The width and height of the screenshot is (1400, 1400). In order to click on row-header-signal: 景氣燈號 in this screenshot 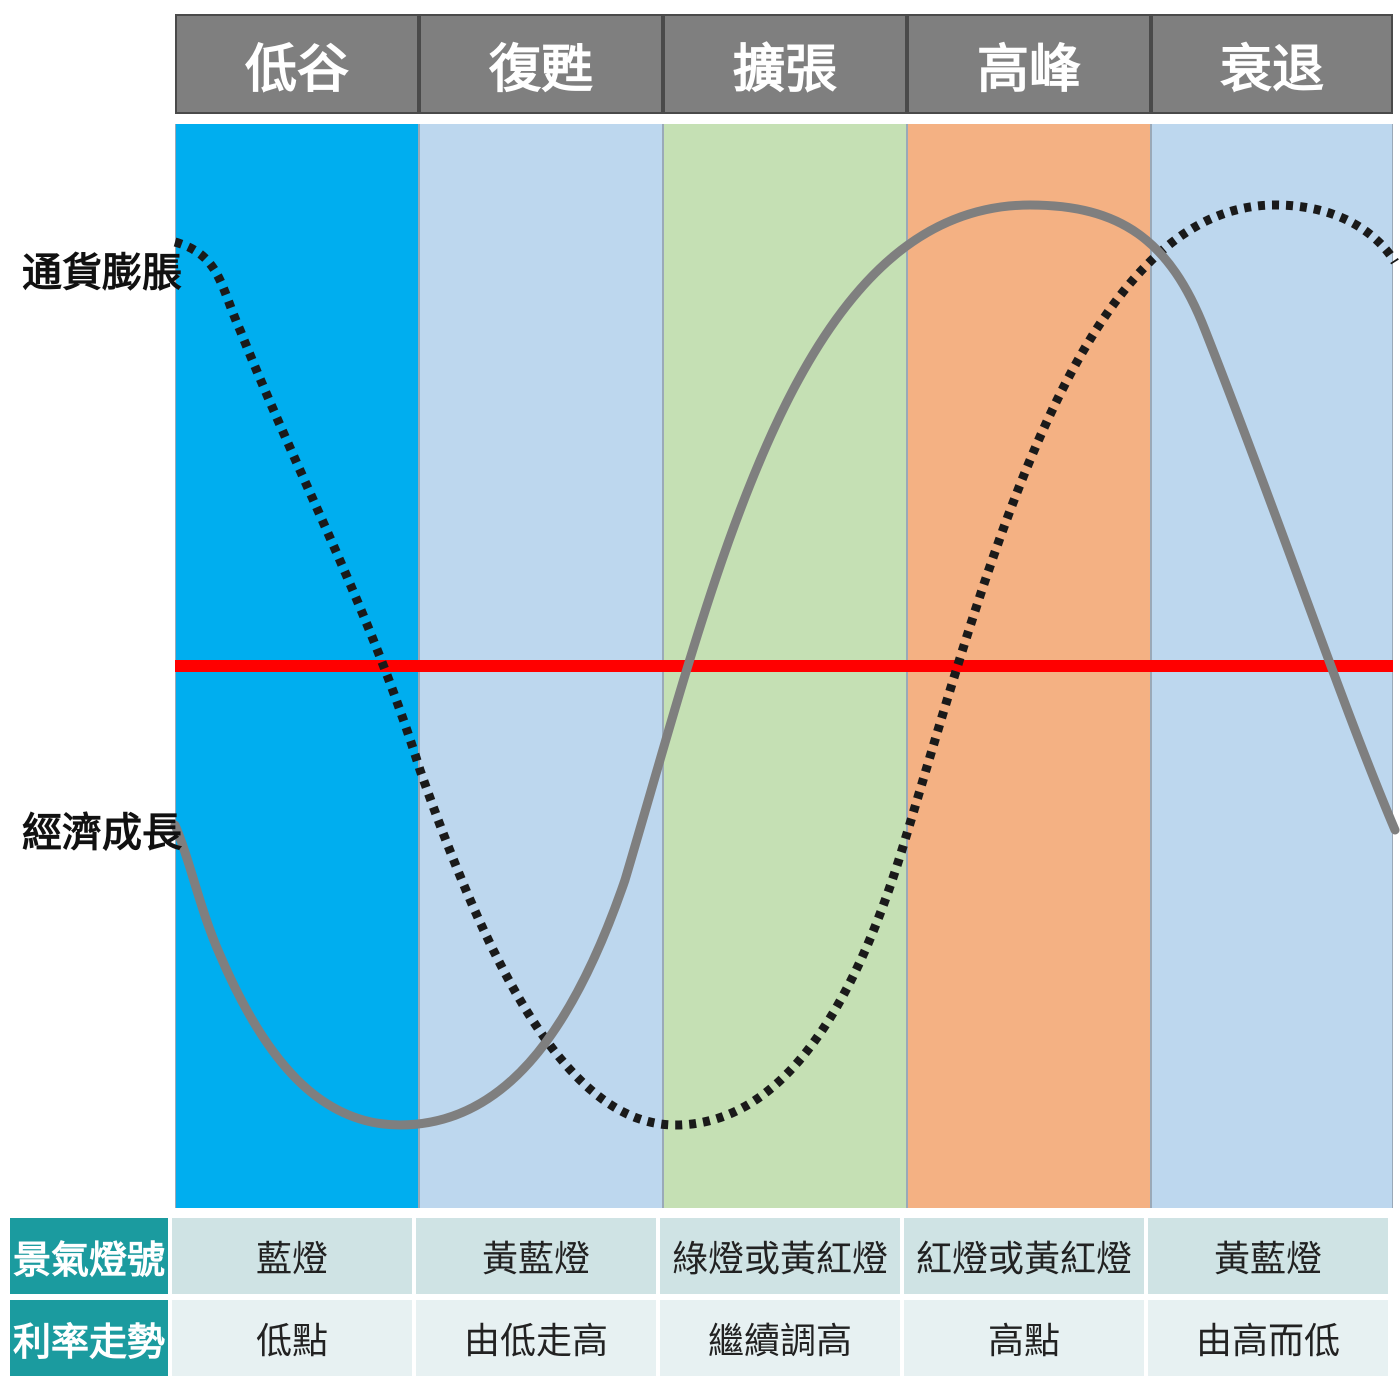, I will do `click(89, 1256)`.